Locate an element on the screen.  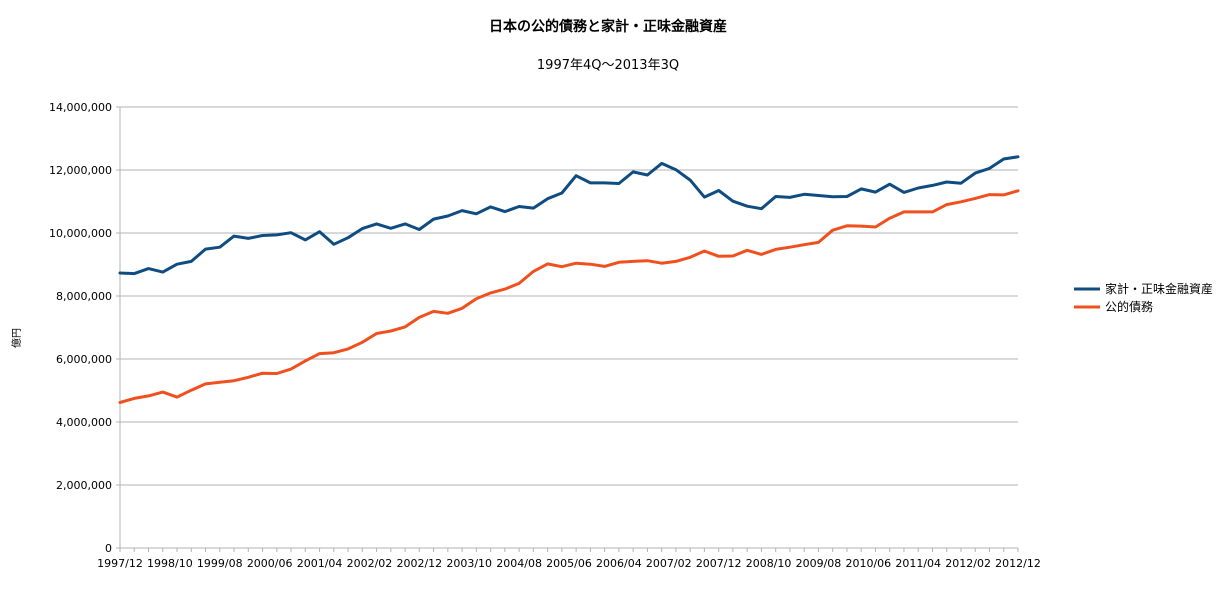
x-tick-label: 2002/12 is located at coordinates (419, 563).